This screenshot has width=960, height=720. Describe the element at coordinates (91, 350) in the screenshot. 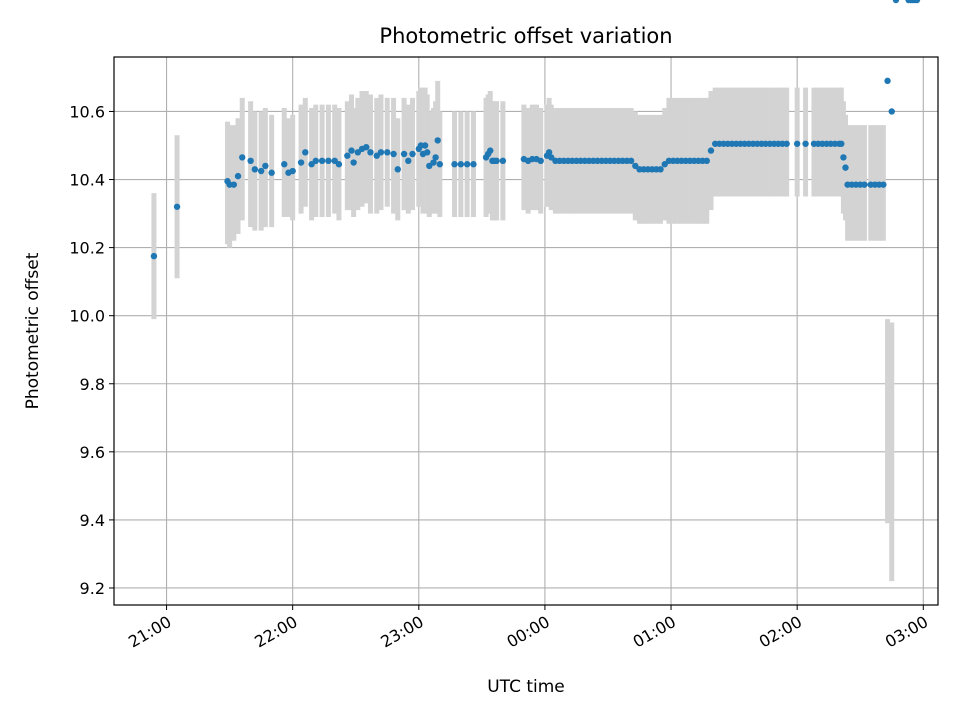

I see `y-axis-ticks: 9.2 9.4 9.6 9.8 10.0 10.2 10.4 10.6` at that location.